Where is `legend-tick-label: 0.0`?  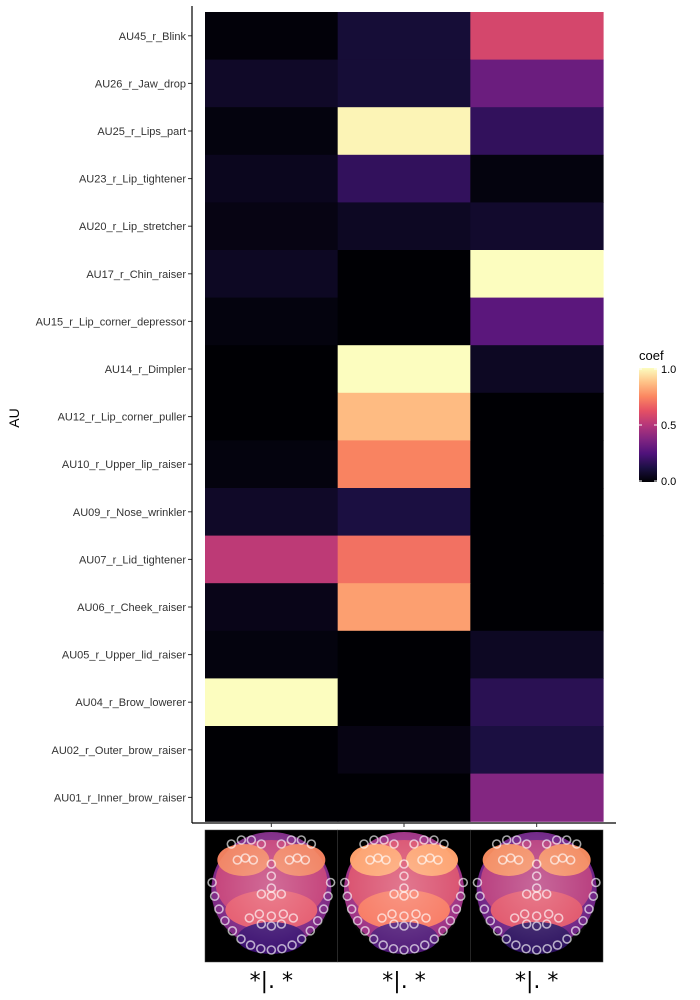
legend-tick-label: 0.0 is located at coordinates (668, 482).